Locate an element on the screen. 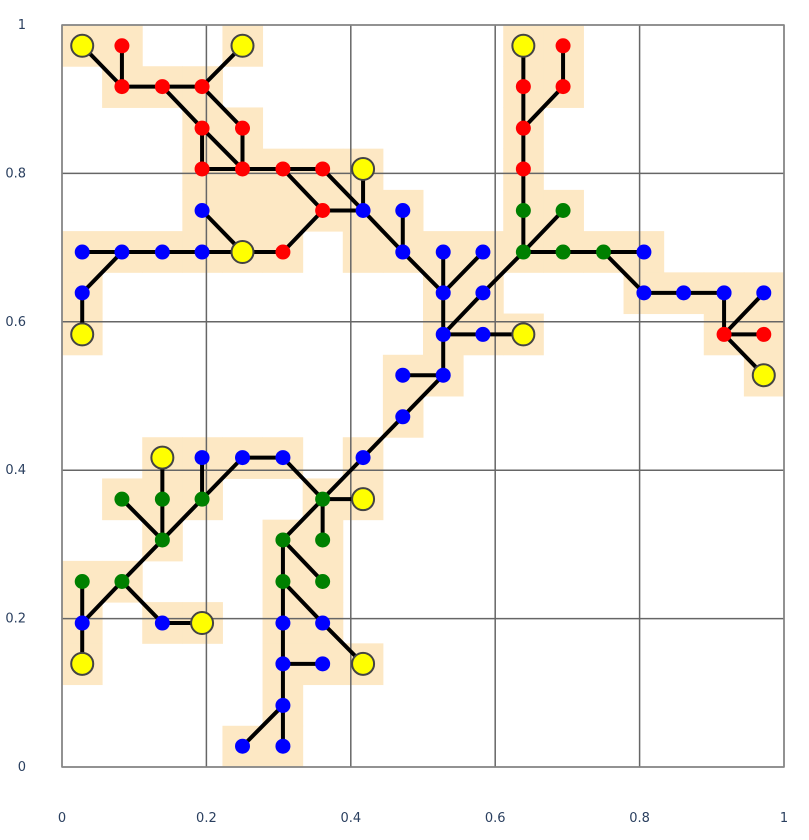 This screenshot has height=840, width=809. y-tick-label: 1 is located at coordinates (22, 25).